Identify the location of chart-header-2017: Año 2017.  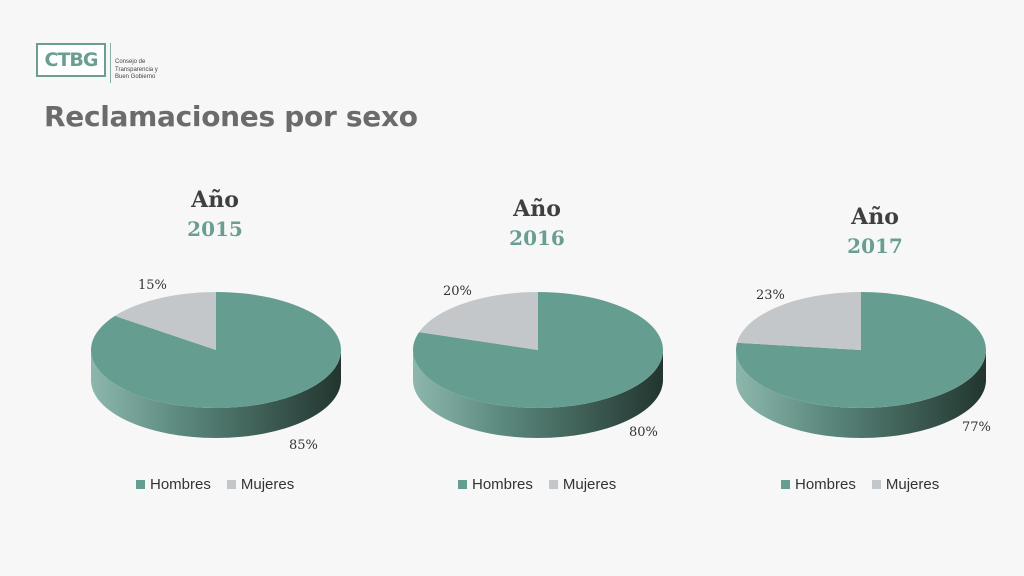
(875, 231).